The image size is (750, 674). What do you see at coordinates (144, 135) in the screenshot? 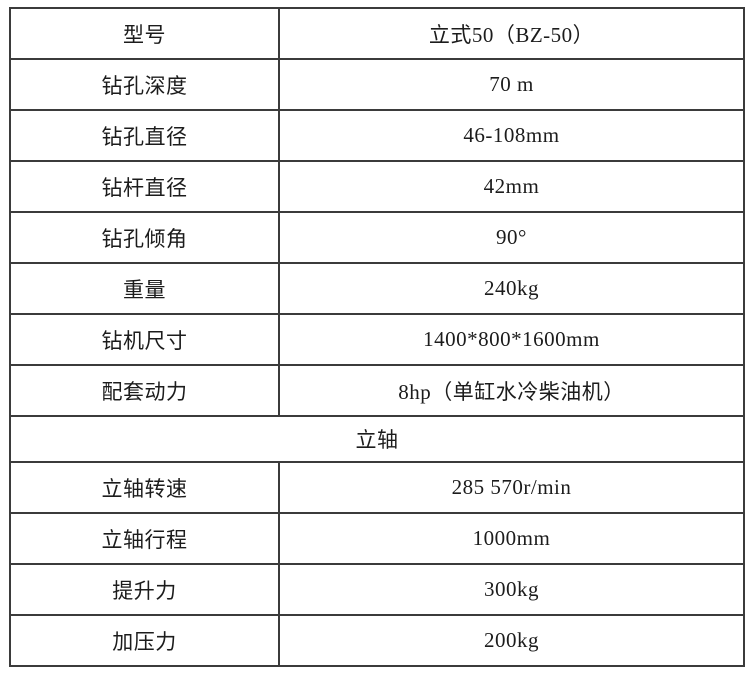
I see `spec-label: 钻孔直径` at bounding box center [144, 135].